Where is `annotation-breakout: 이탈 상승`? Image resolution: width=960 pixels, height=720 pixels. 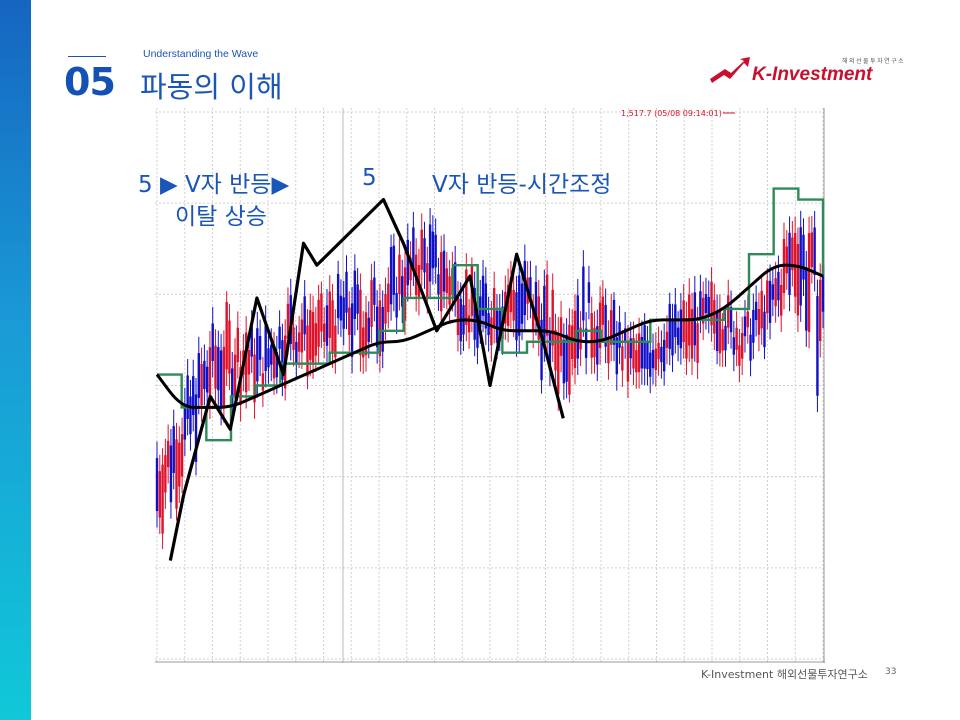 annotation-breakout: 이탈 상승 is located at coordinates (221, 217).